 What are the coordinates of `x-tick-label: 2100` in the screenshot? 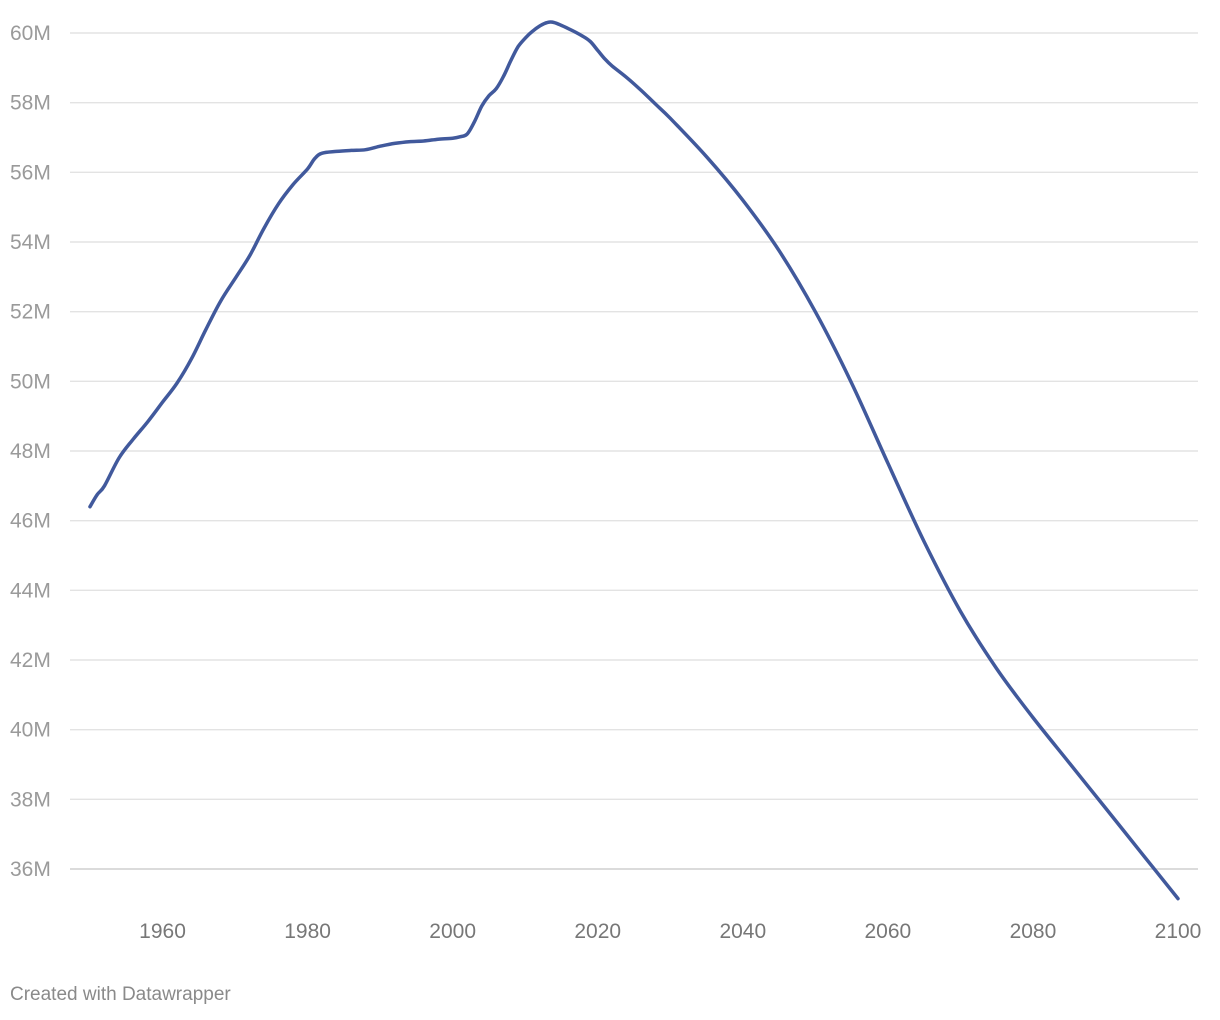 It's located at (1178, 931).